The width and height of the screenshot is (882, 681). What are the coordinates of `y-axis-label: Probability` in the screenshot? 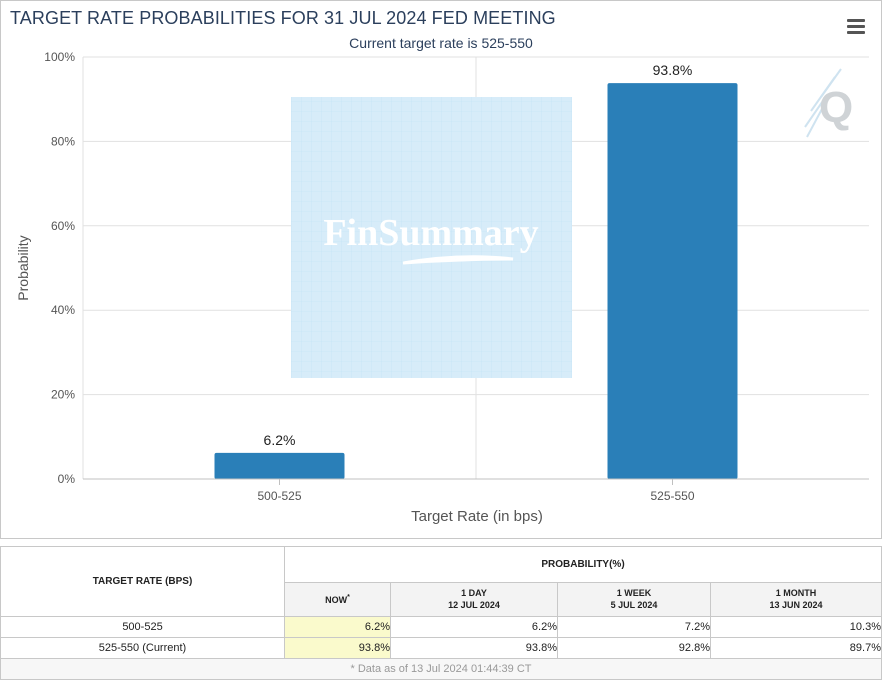 It's located at (23, 267).